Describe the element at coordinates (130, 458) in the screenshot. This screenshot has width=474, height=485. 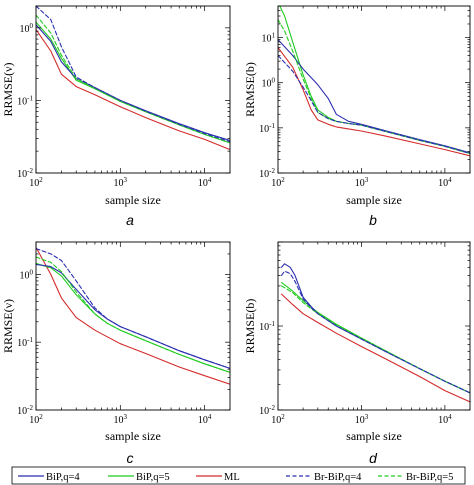
I see `panel-letter: c` at that location.